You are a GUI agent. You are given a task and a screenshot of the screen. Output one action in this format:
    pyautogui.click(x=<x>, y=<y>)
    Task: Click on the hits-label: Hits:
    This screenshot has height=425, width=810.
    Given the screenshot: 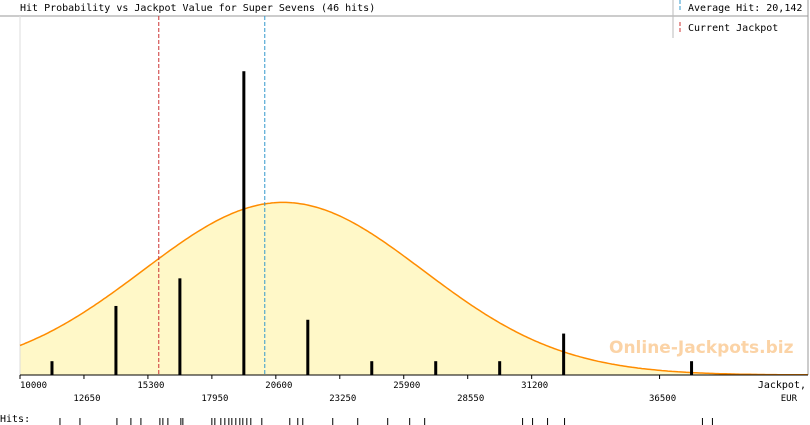 What is the action you would take?
    pyautogui.click(x=15, y=419)
    